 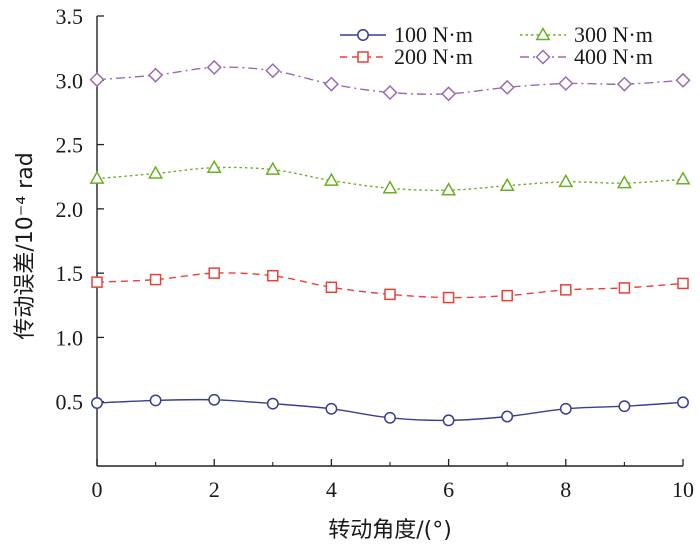 What do you see at coordinates (331, 489) in the screenshot?
I see `x-tick-label: 4` at bounding box center [331, 489].